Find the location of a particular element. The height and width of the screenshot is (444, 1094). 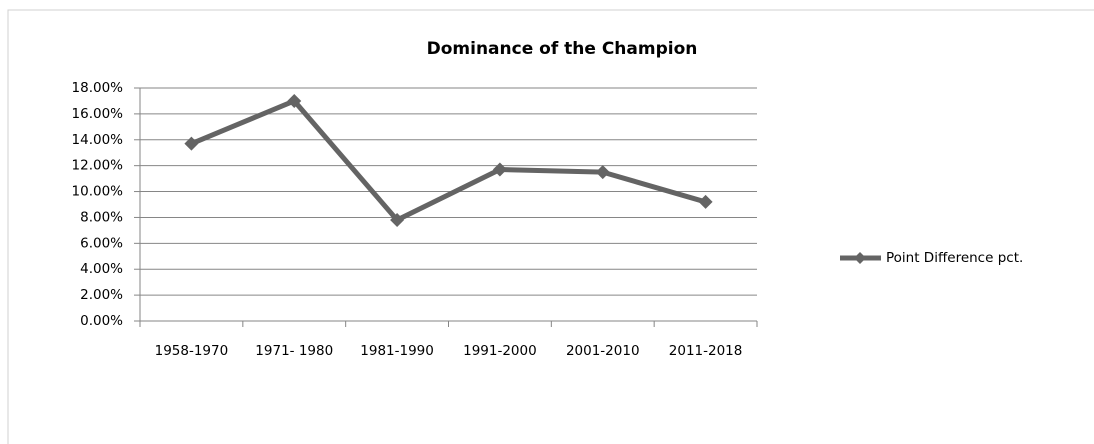

y-tick-label: 16.00% is located at coordinates (98, 114).